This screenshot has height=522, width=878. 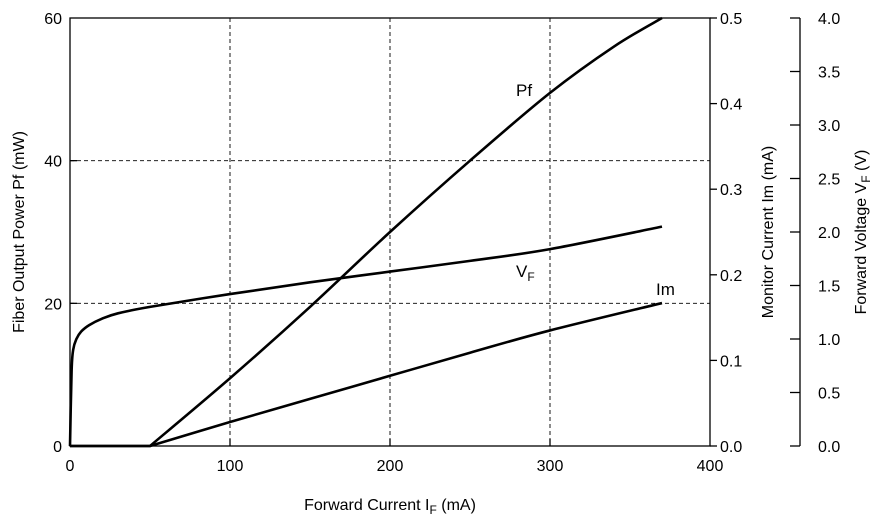 I want to click on forward-voltage-axis-title: Forward Voltage VF (V), so click(x=863, y=232).